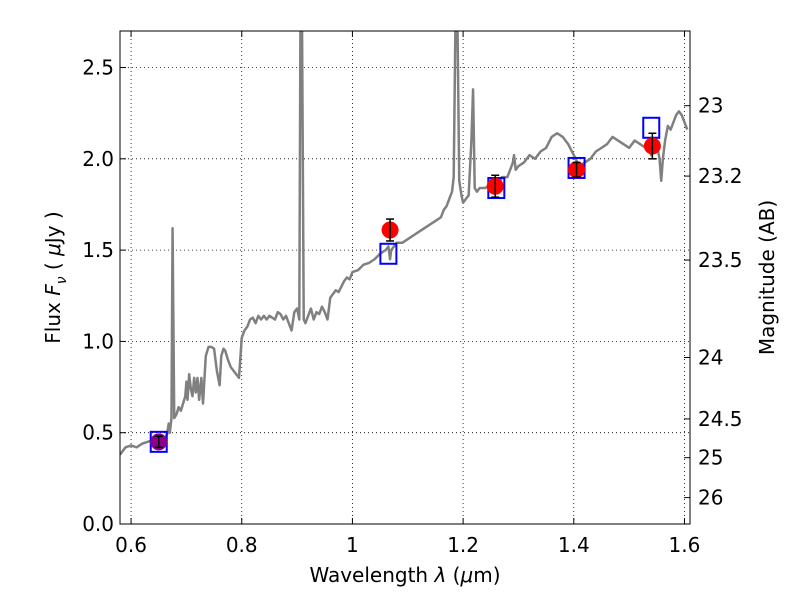 The image size is (800, 600). What do you see at coordinates (767, 277) in the screenshot?
I see `right-y-axis-label: Magnitude (AB)` at bounding box center [767, 277].